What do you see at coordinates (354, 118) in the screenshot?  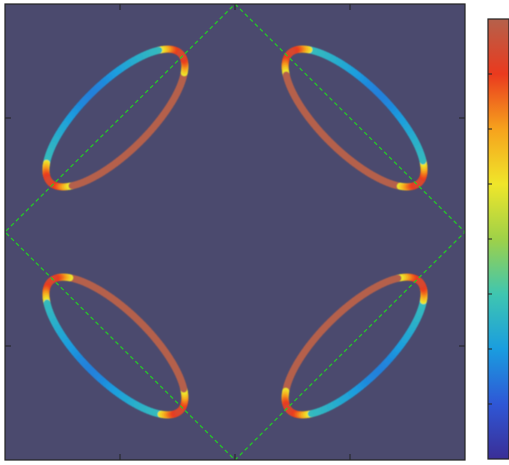 I see `pocket-upper-right` at bounding box center [354, 118].